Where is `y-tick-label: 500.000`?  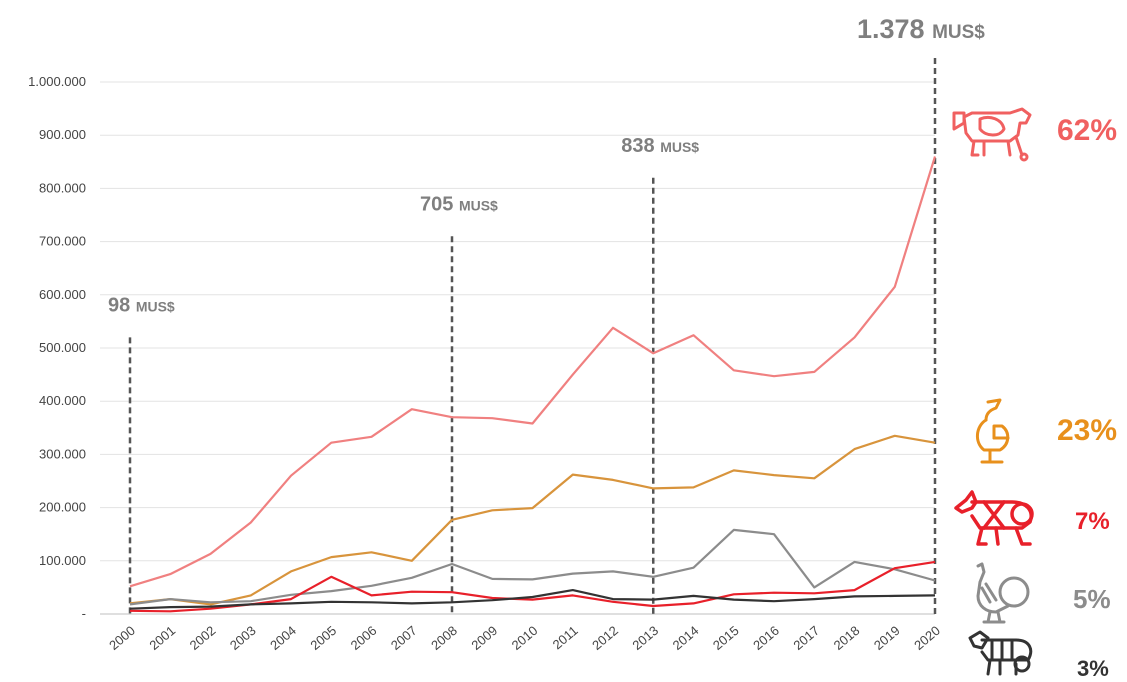 y-tick-label: 500.000 is located at coordinates (62, 347).